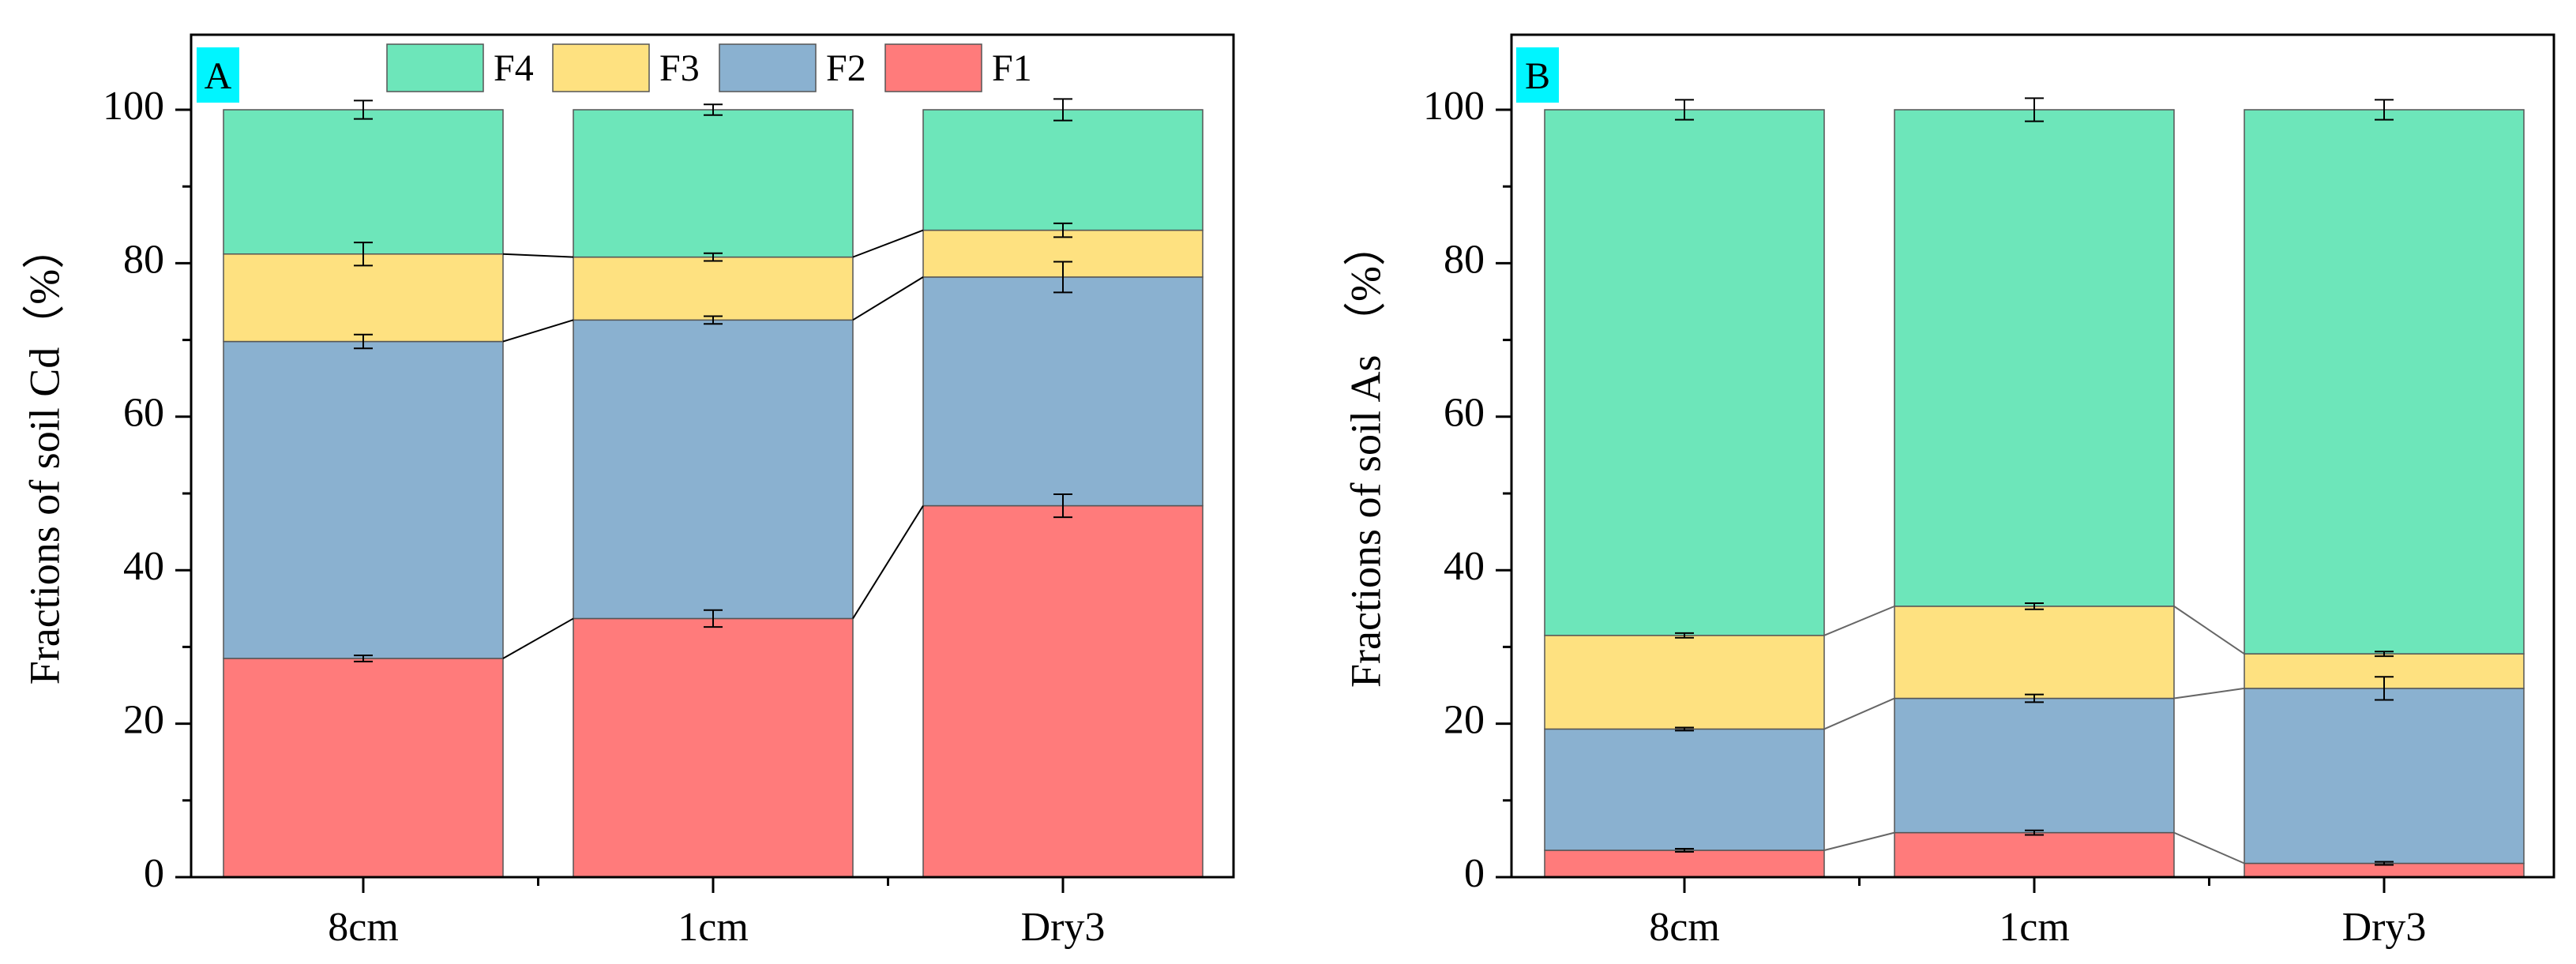 The width and height of the screenshot is (2576, 964). What do you see at coordinates (514, 68) in the screenshot?
I see `legend-label: F4` at bounding box center [514, 68].